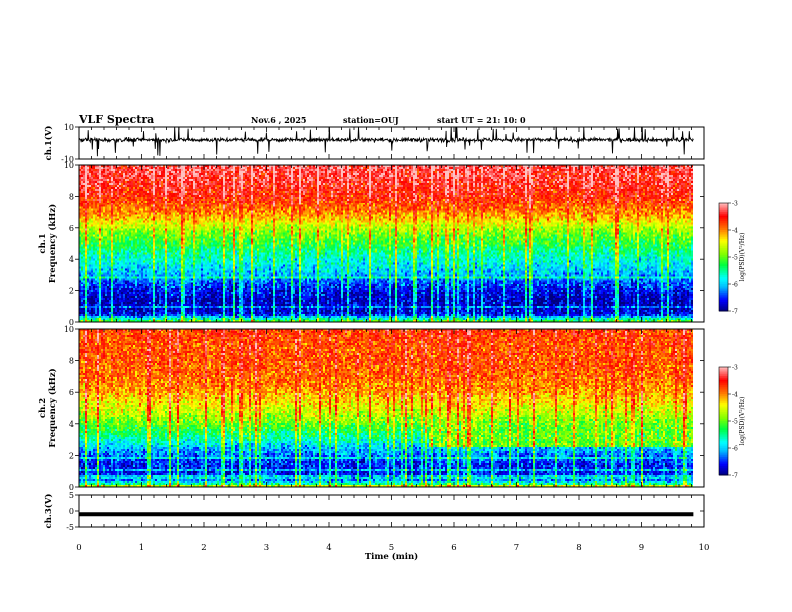 The height and width of the screenshot is (612, 792). I want to click on x-tick-label: 7, so click(516, 548).